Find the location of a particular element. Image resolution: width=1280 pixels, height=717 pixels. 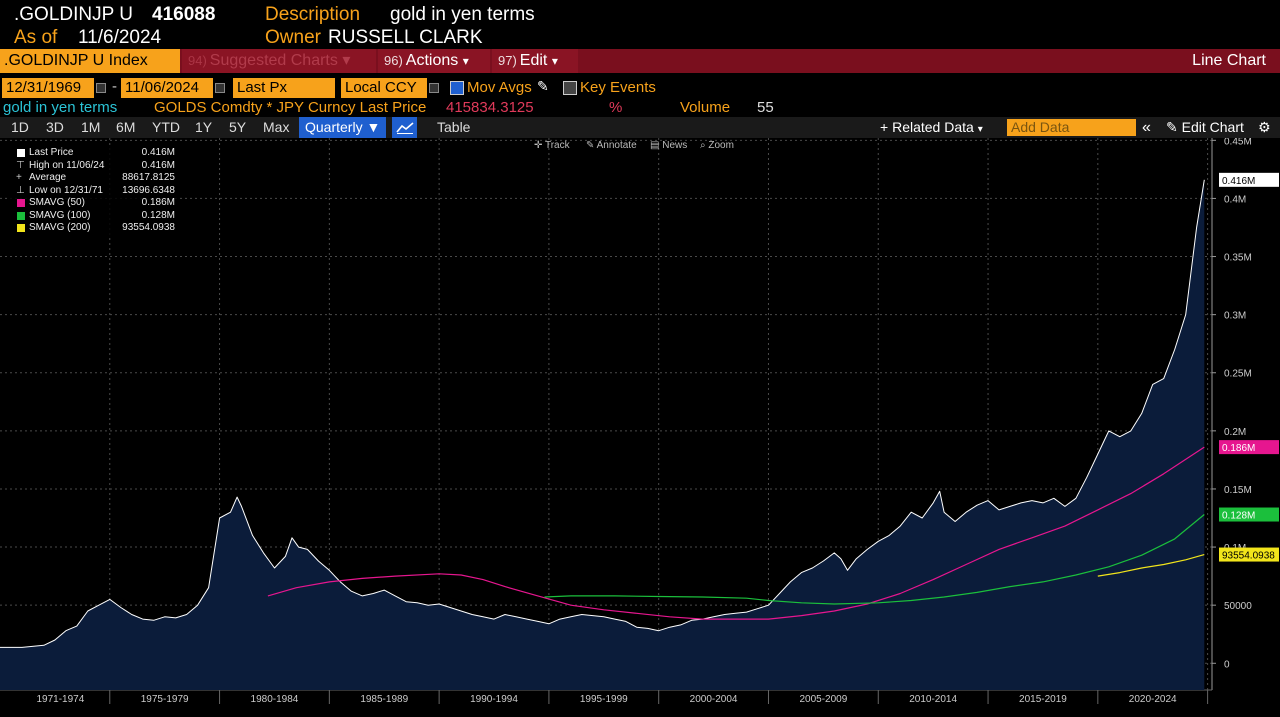

description-label: Description is located at coordinates (313, 14).